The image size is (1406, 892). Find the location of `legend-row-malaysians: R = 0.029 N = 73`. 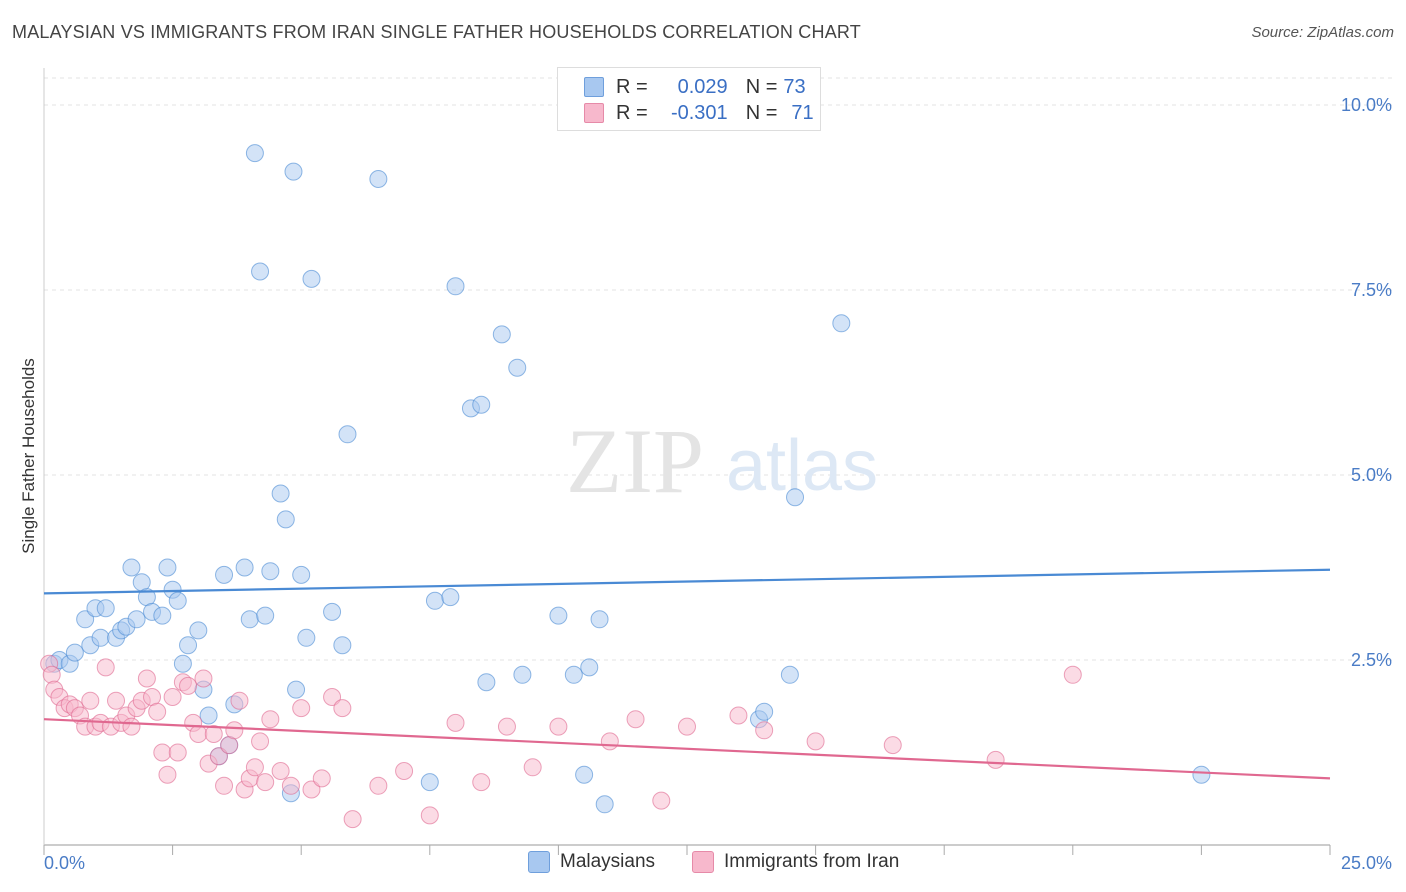

legend-row-malaysians: R = 0.029 N = 73 is located at coordinates (695, 87).